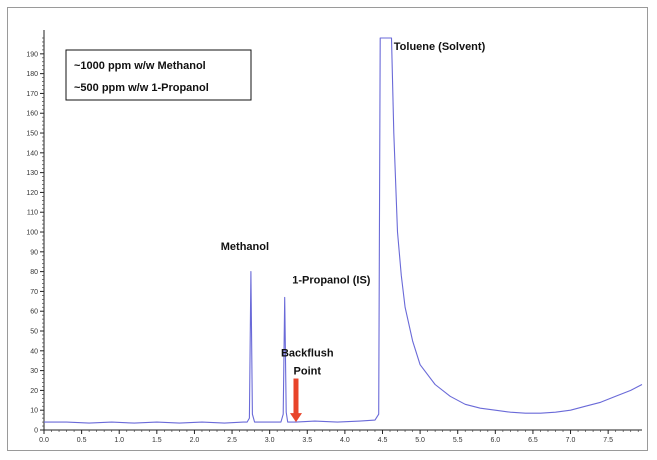 The width and height of the screenshot is (657, 460). What do you see at coordinates (34, 391) in the screenshot?
I see `y-tick-label: 20` at bounding box center [34, 391].